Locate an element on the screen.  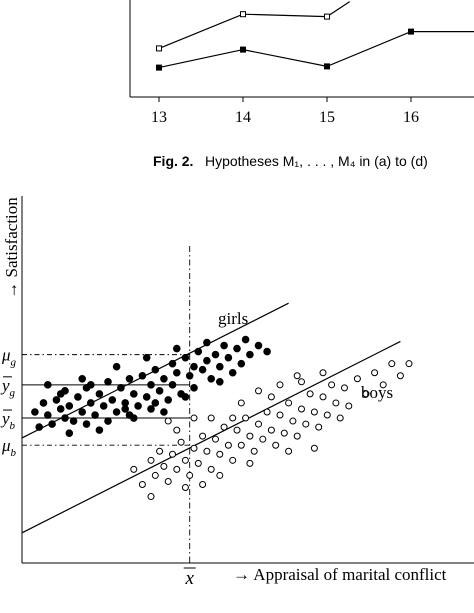
fig3-xbar-label-text: x is located at coordinates (189, 578).